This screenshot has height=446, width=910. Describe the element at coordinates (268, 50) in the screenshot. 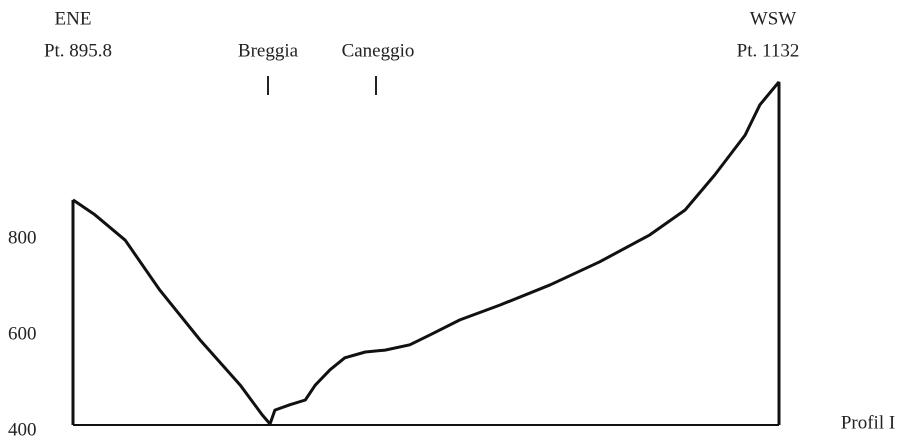

I see `river-label: Breggia` at that location.